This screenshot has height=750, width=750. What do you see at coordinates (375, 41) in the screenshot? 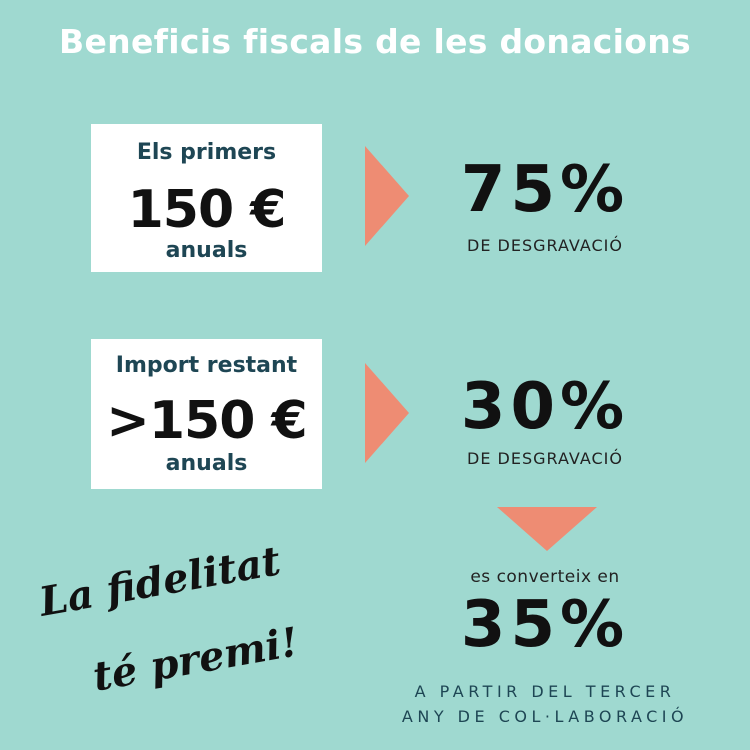
I see `page-title: Beneficis fiscals de les donacions` at bounding box center [375, 41].